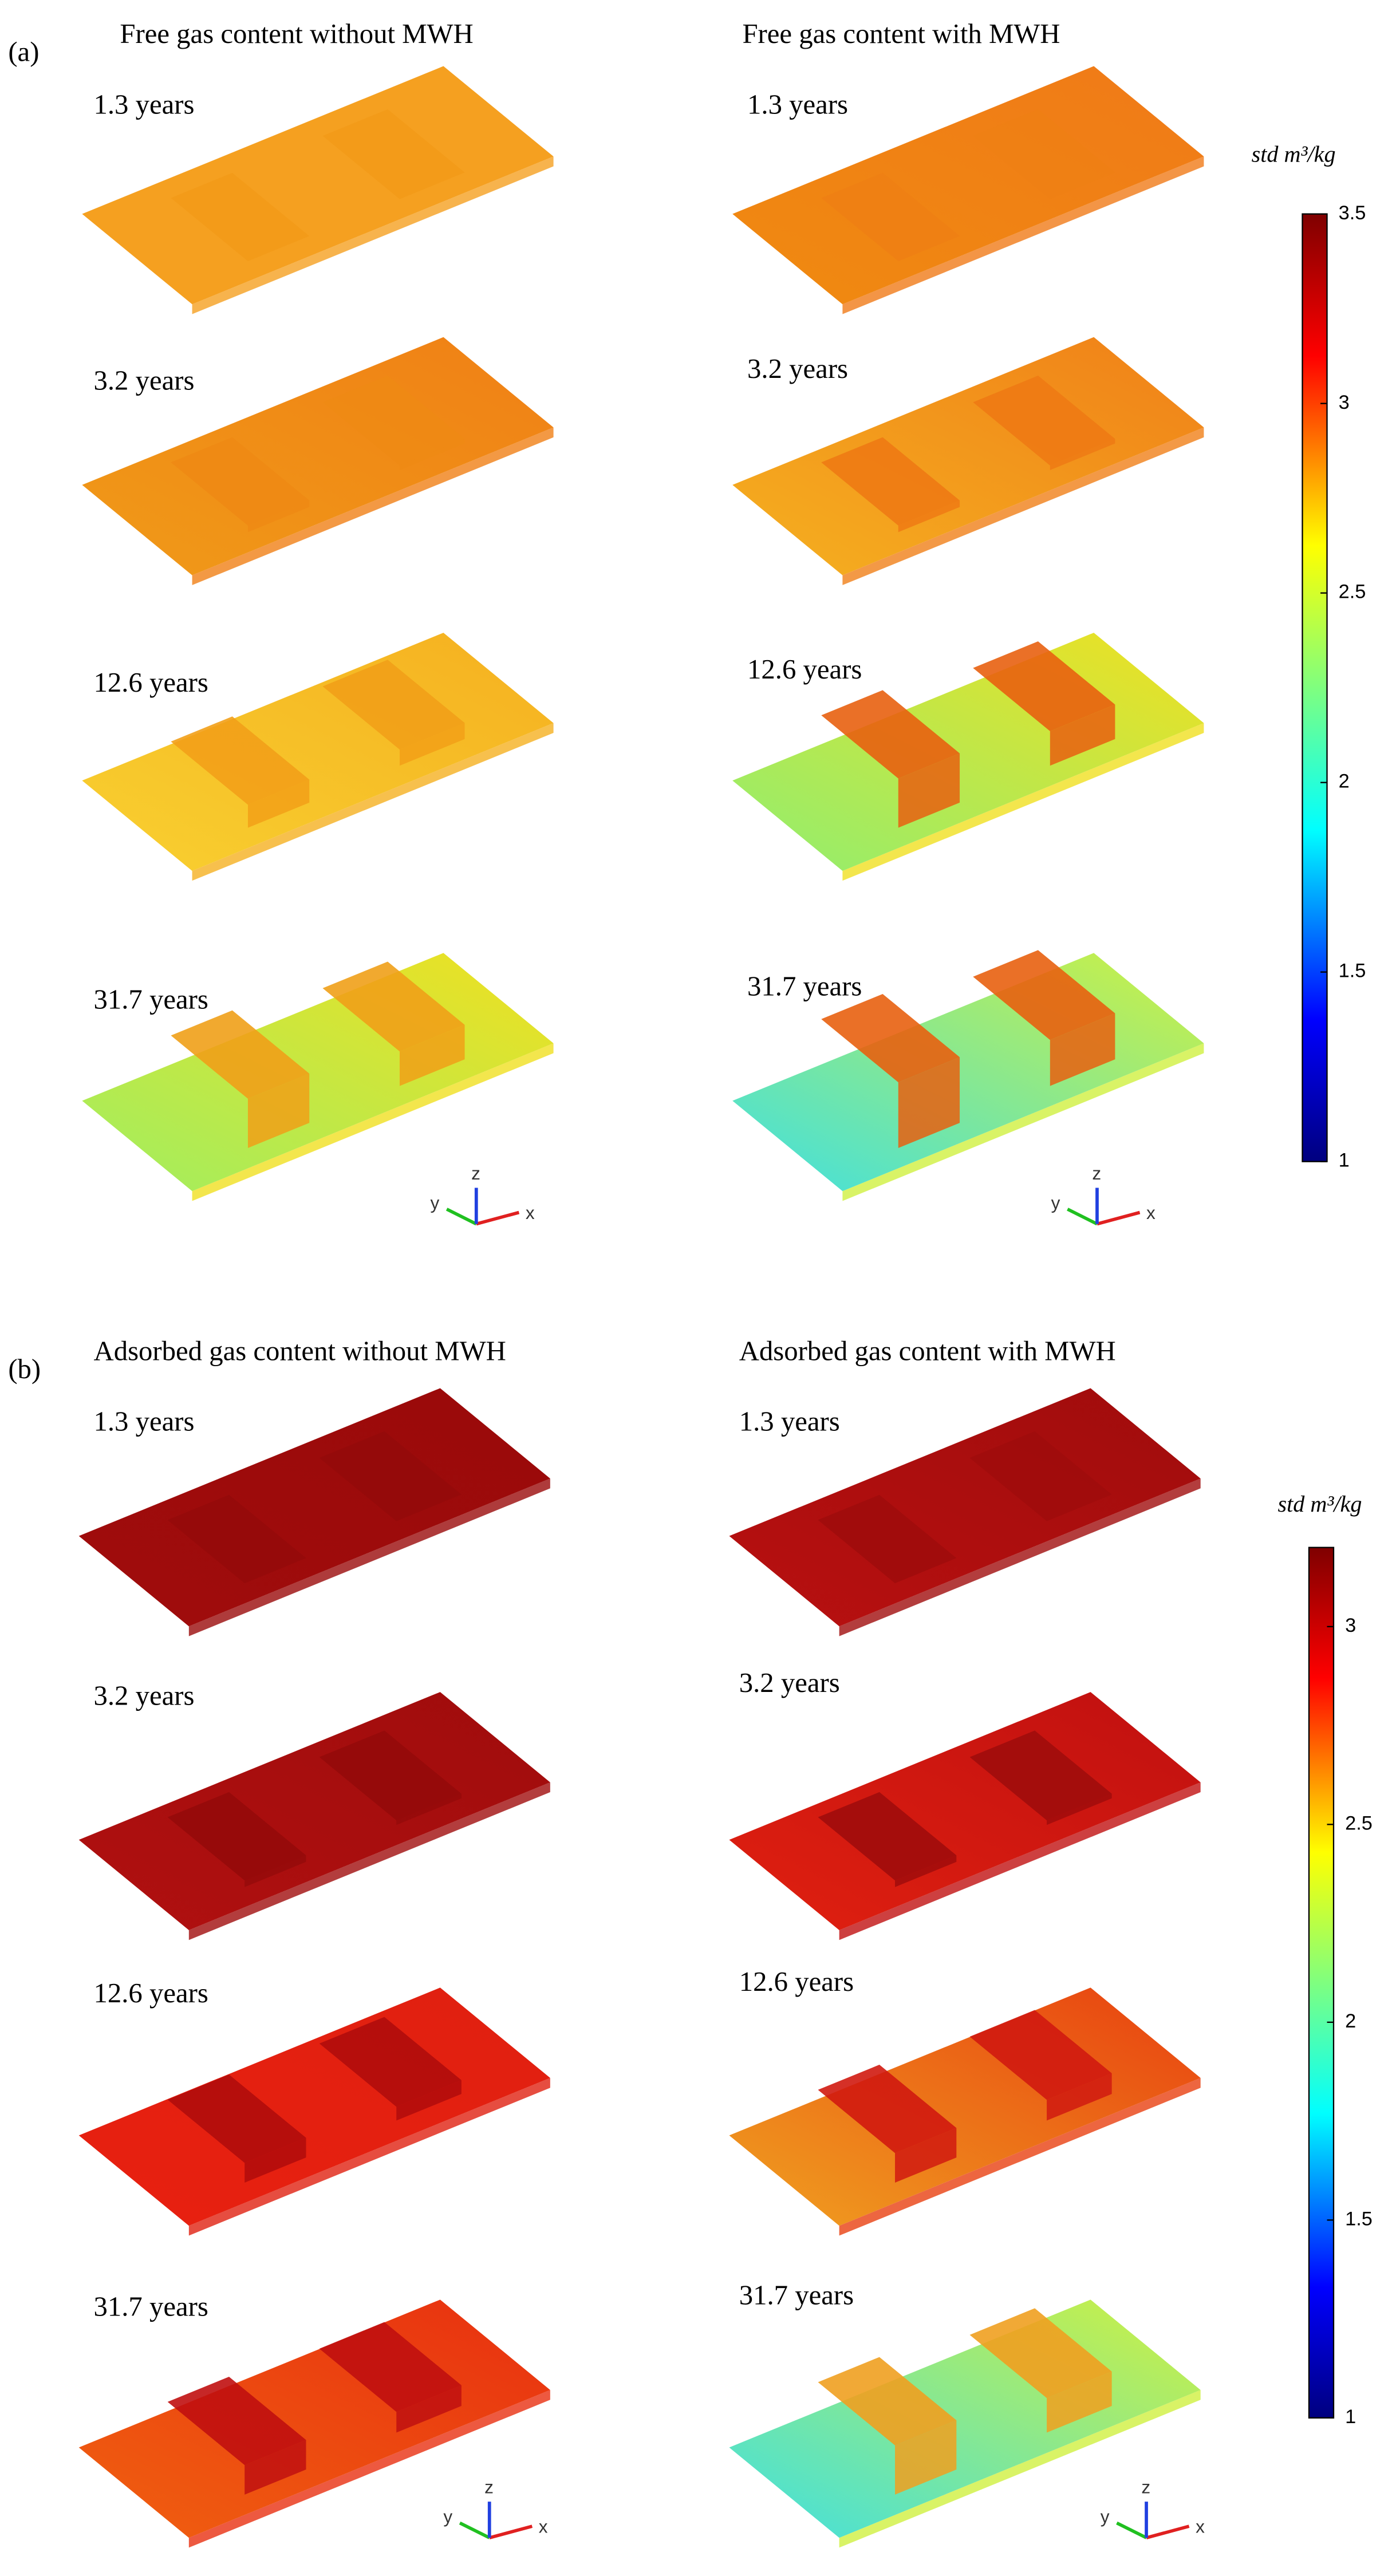 The image size is (1396, 2576). What do you see at coordinates (1350, 2021) in the screenshot?
I see `colorbar-tick-label: 2` at bounding box center [1350, 2021].